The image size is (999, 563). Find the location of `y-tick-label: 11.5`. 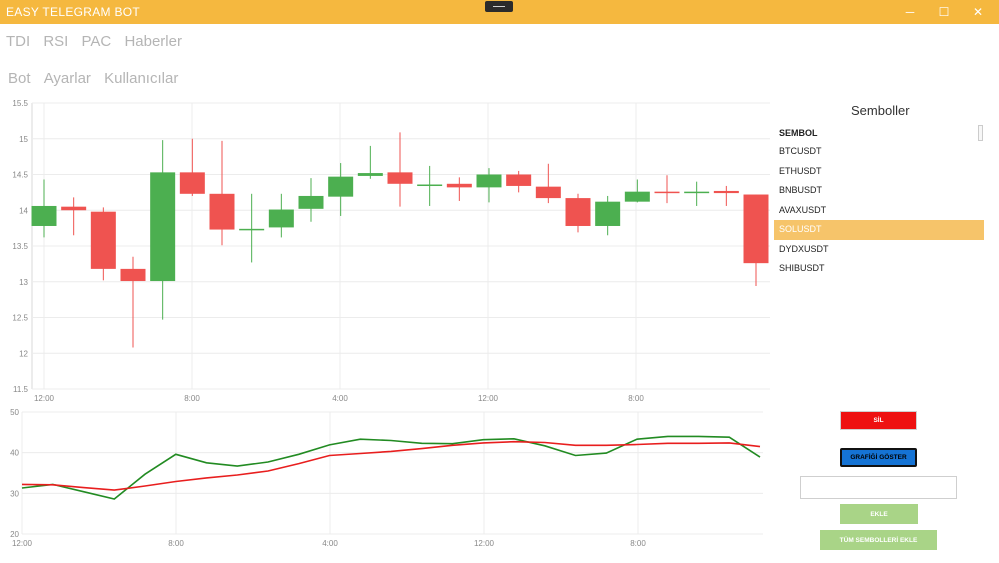

y-tick-label: 11.5 is located at coordinates (21, 389).